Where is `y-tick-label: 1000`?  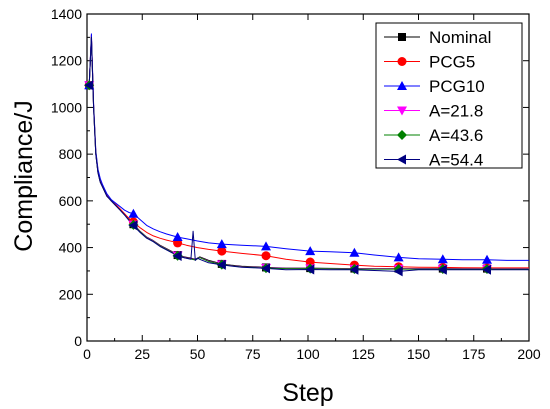 y-tick-label: 1000 is located at coordinates (66, 107).